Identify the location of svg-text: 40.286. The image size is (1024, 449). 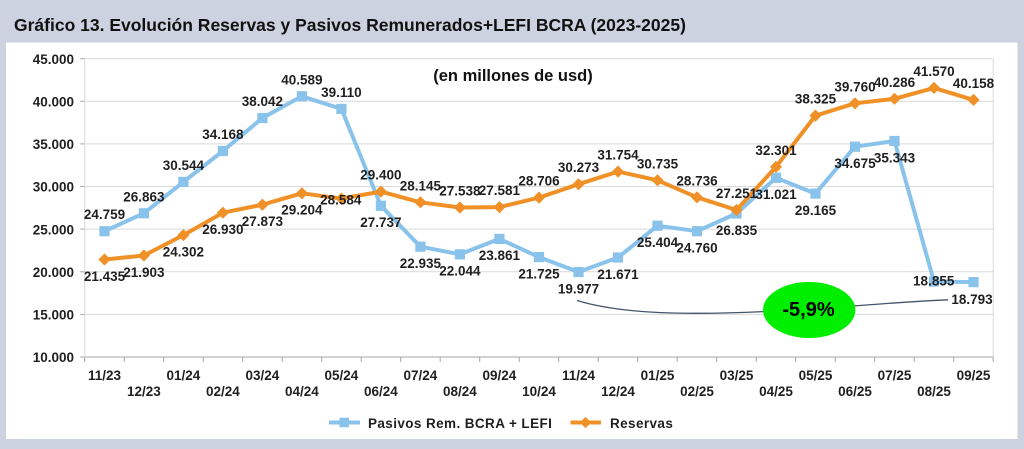
(895, 82).